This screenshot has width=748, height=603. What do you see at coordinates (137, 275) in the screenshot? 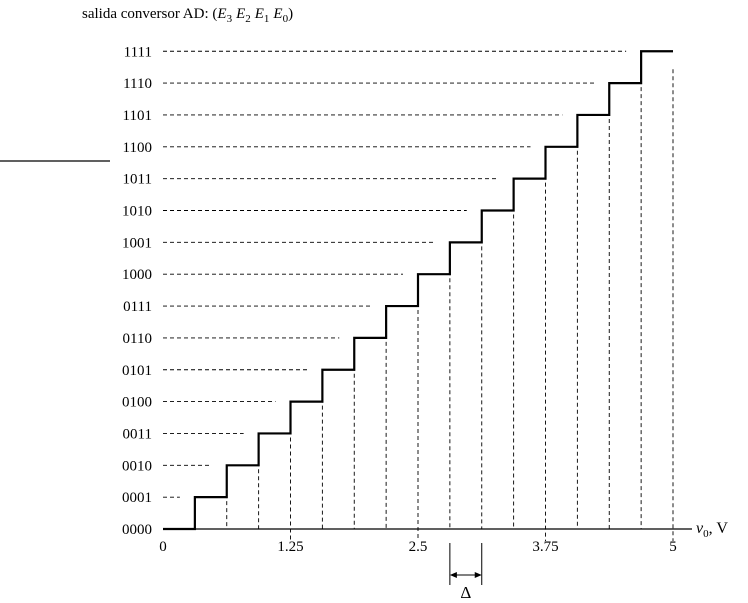
I see `y-tick-label: 1000` at bounding box center [137, 275].